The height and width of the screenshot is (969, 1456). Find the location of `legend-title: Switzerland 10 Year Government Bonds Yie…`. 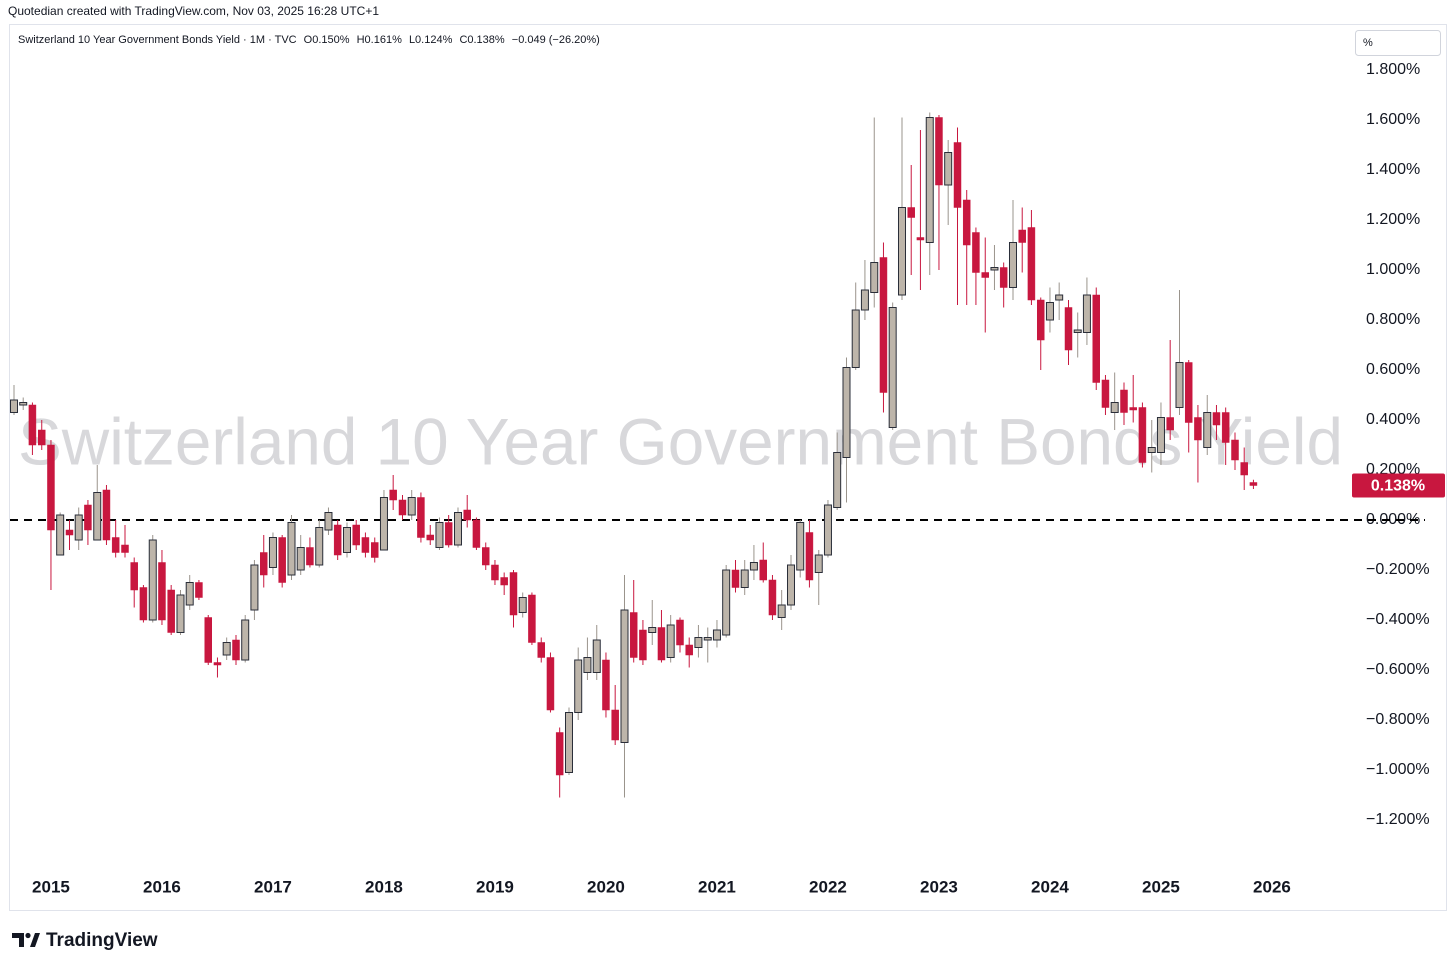

legend-title: Switzerland 10 Year Government Bonds Yie… is located at coordinates (157, 40).